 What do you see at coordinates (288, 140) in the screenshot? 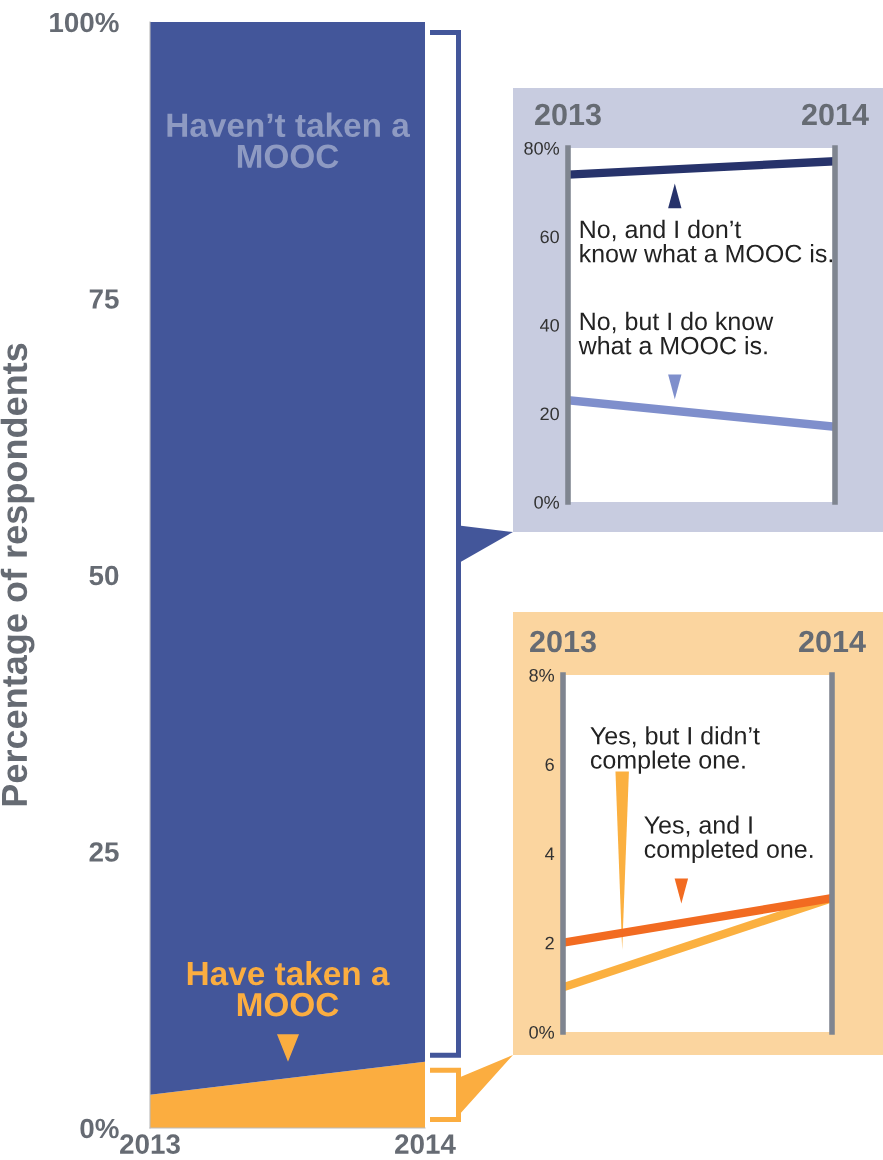
I see `series-label: Haven’t taken a MOOC` at bounding box center [288, 140].